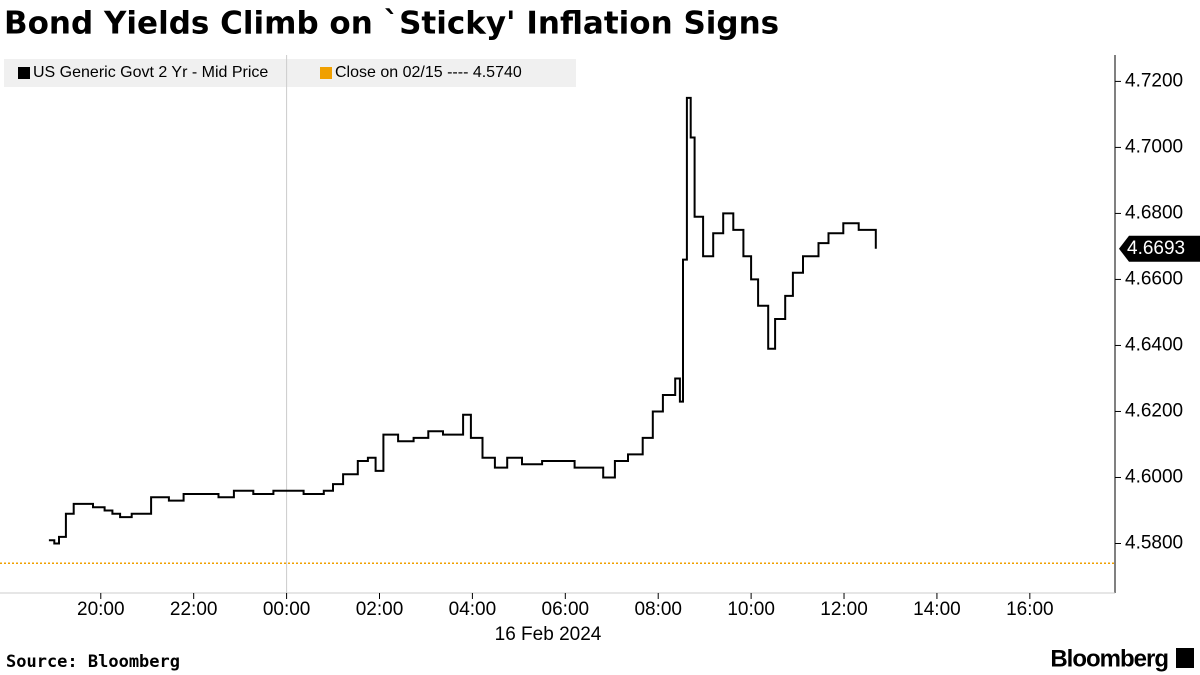  What do you see at coordinates (101, 609) in the screenshot?
I see `x-tick-label: 20:00` at bounding box center [101, 609].